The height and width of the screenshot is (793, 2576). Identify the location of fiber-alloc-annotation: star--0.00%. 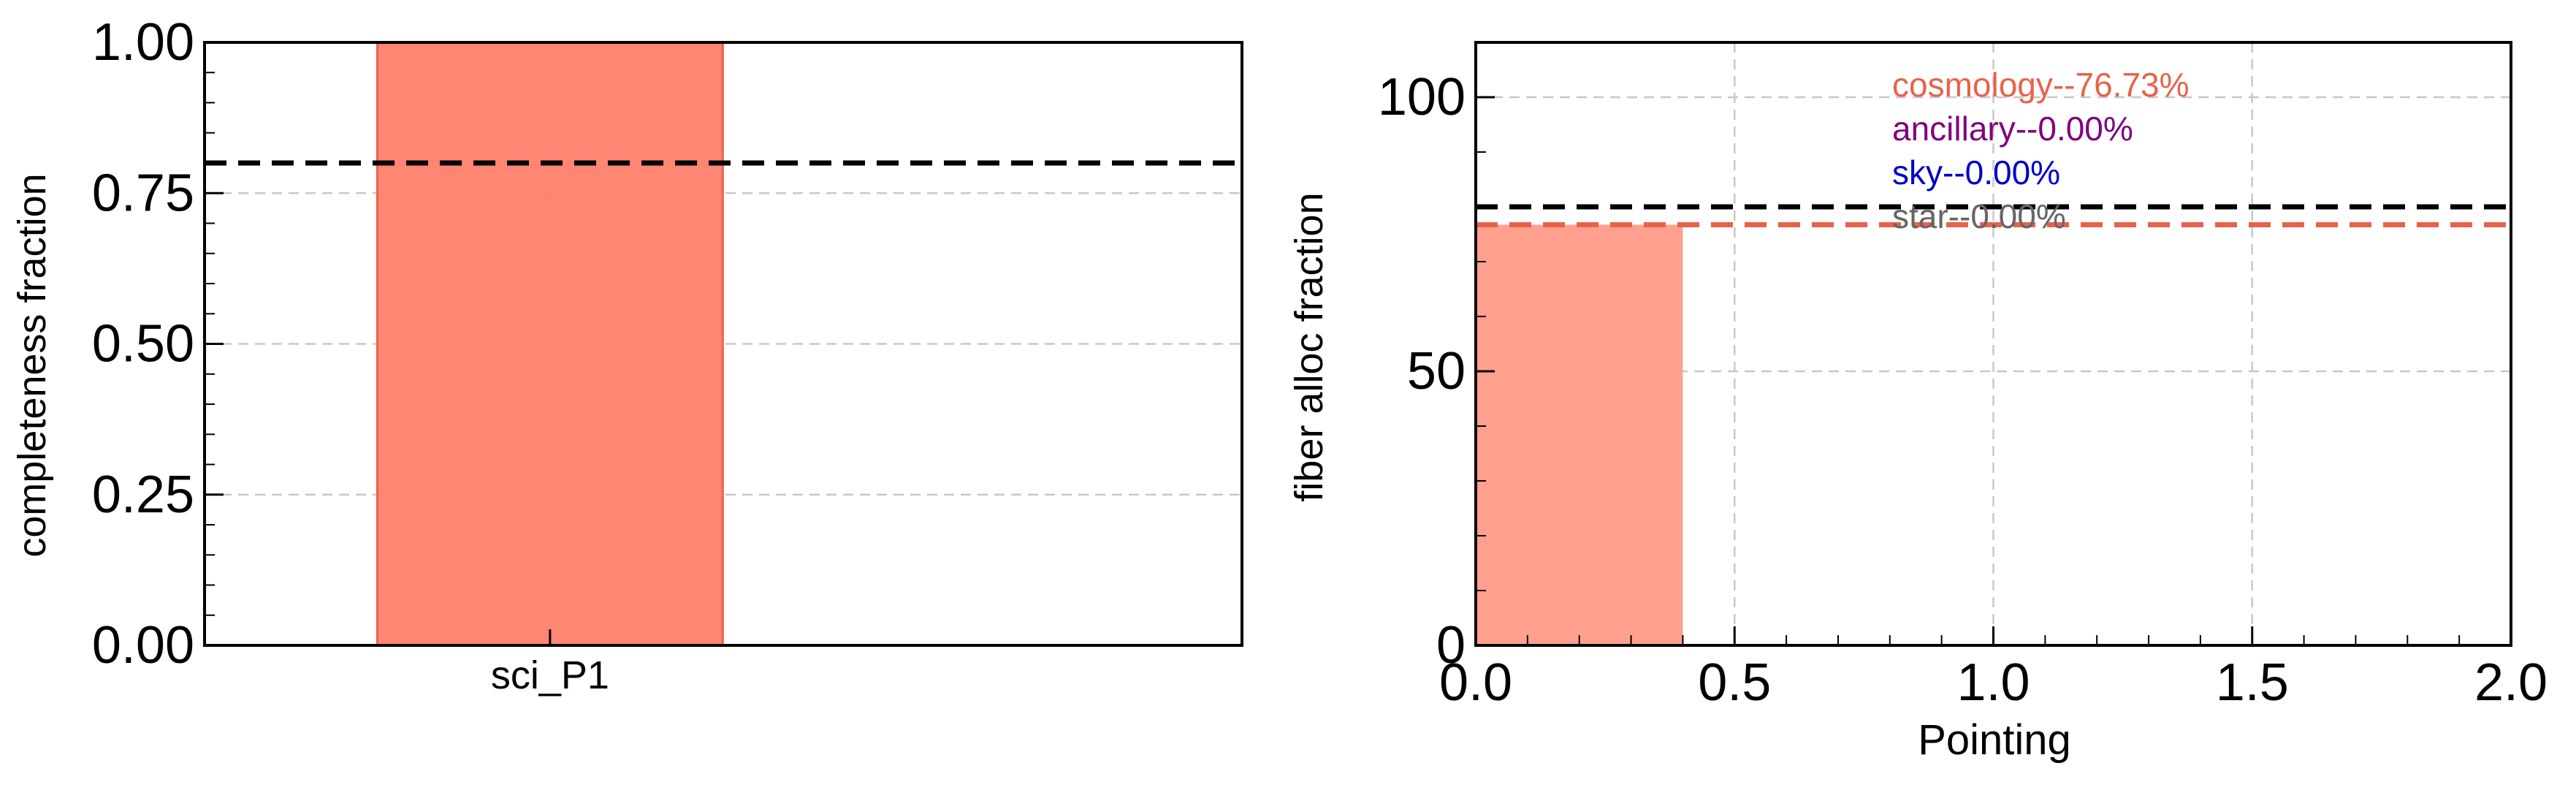
(1979, 216).